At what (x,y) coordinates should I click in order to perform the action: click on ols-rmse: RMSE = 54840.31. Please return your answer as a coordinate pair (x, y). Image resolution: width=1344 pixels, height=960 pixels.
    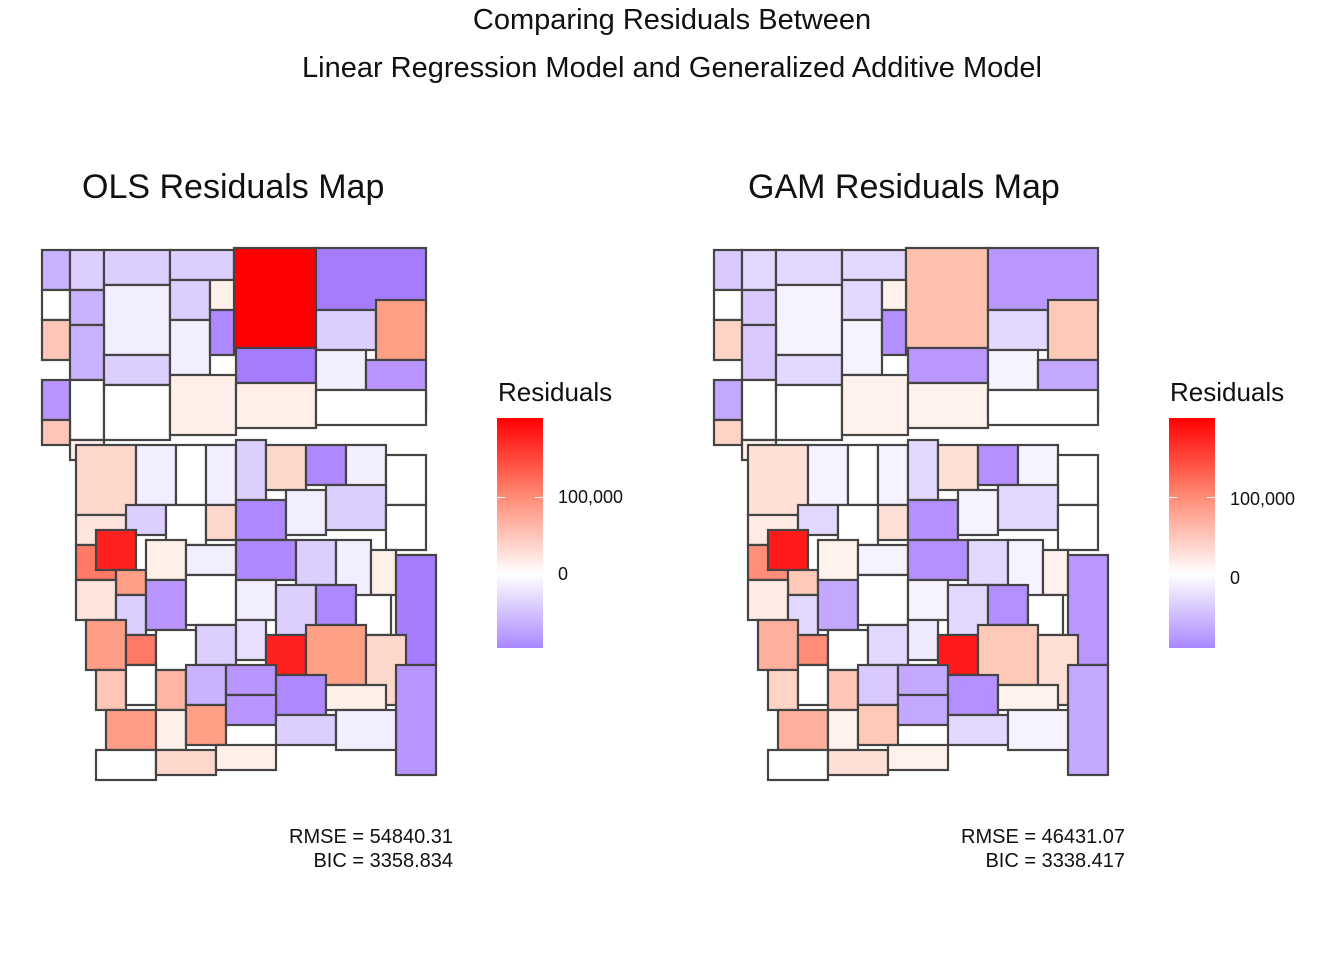
    Looking at the image, I should click on (371, 837).